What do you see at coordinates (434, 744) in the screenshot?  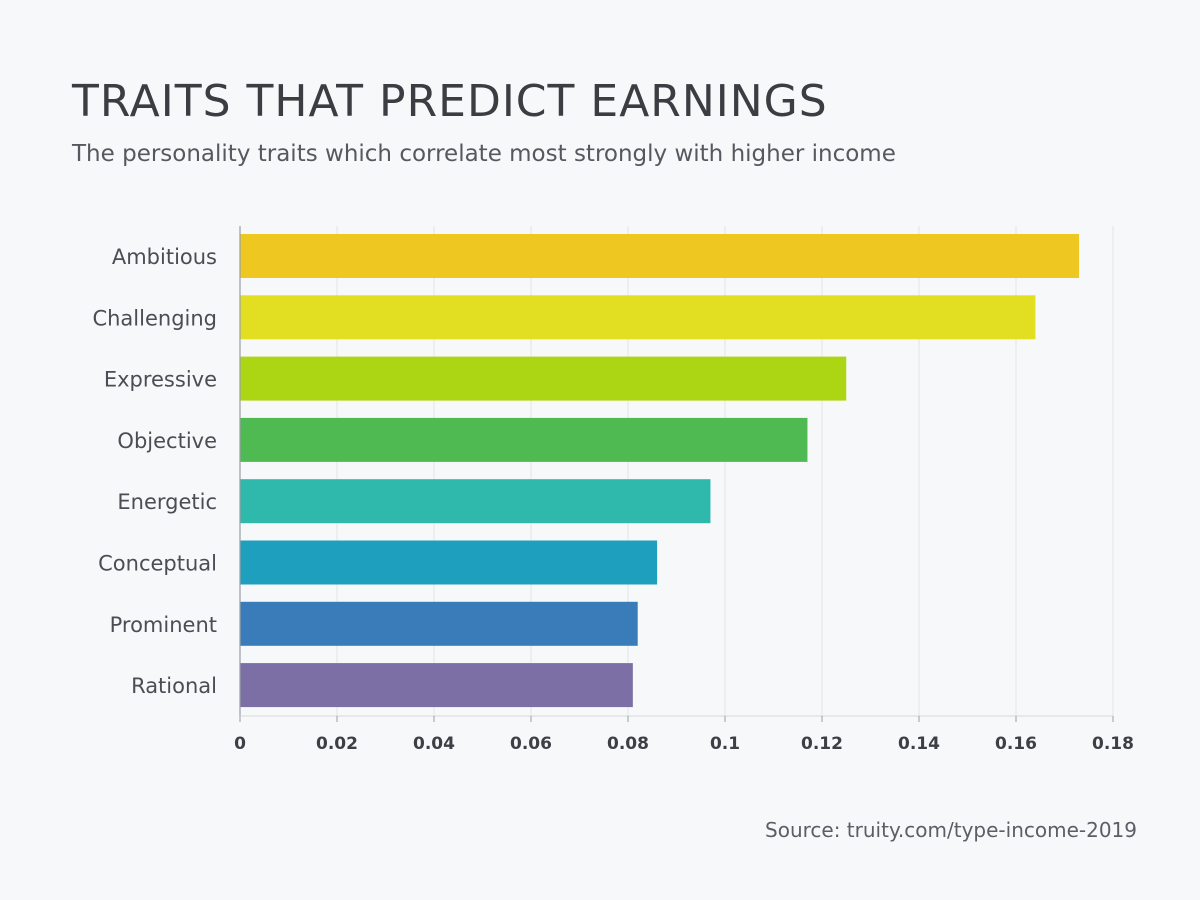 I see `x-tick-label: 0.04` at bounding box center [434, 744].